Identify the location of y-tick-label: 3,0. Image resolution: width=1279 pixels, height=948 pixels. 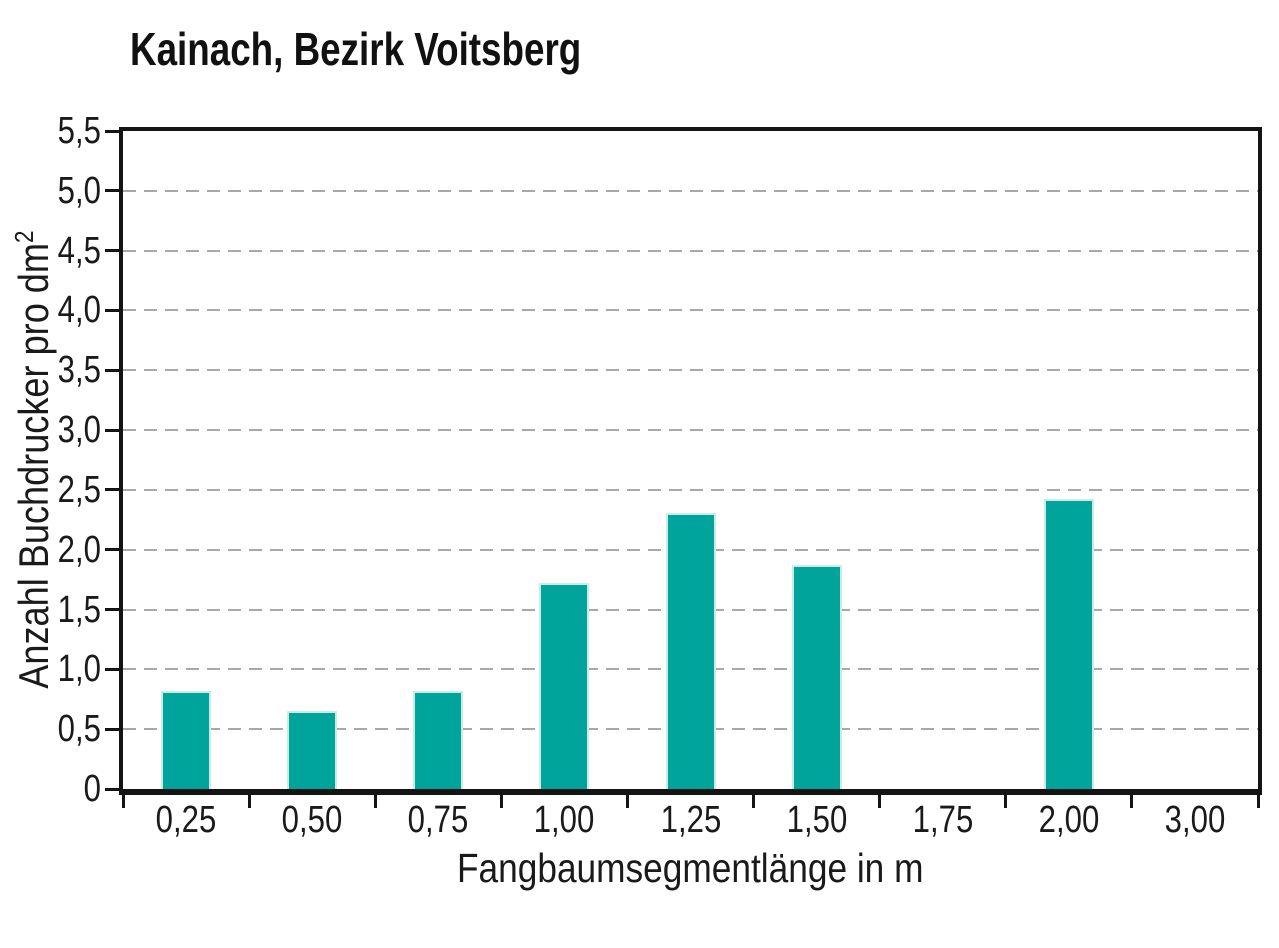
(79, 430).